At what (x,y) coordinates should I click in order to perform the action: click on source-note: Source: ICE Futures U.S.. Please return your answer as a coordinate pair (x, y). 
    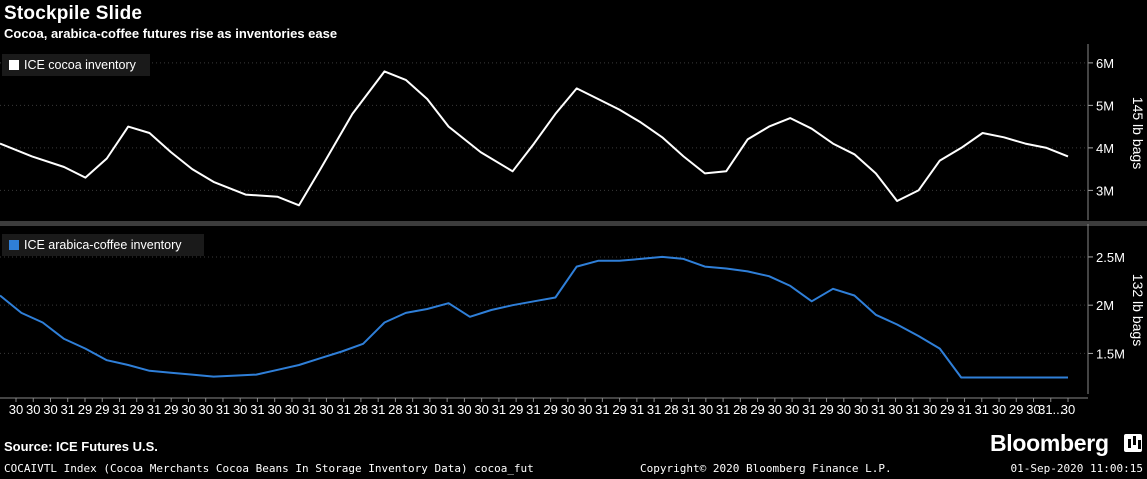
    Looking at the image, I should click on (81, 446).